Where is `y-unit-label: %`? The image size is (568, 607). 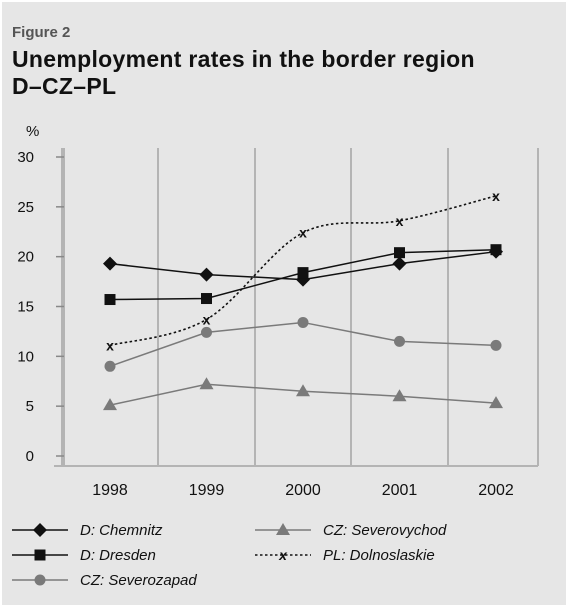 y-unit-label: % is located at coordinates (32, 131).